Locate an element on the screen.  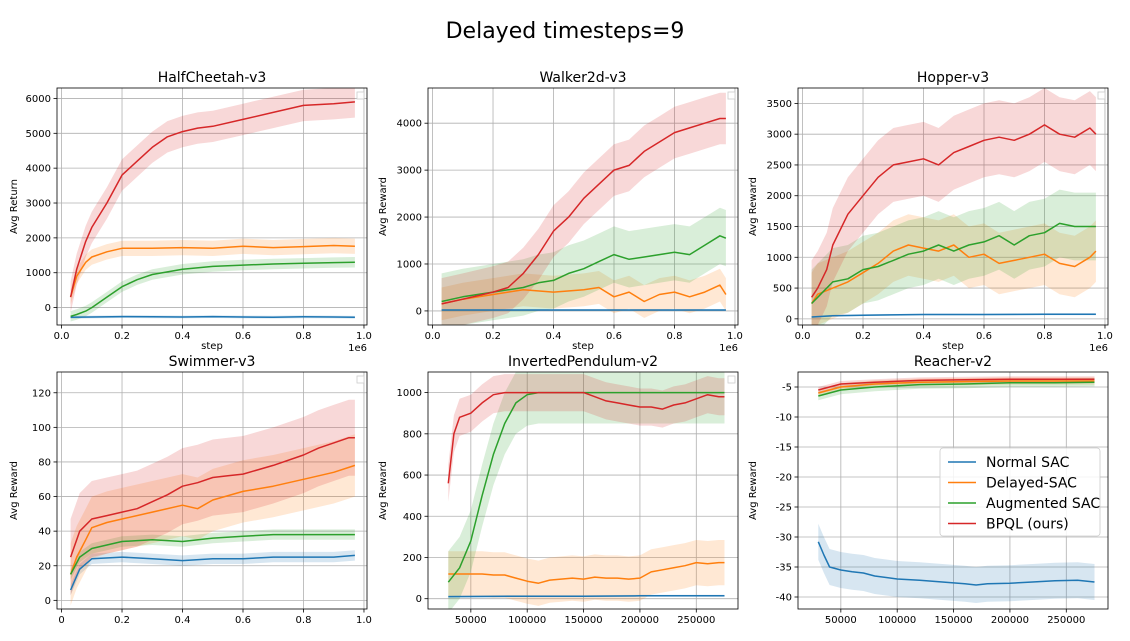
y-tick-label: -25 is located at coordinates (784, 508).